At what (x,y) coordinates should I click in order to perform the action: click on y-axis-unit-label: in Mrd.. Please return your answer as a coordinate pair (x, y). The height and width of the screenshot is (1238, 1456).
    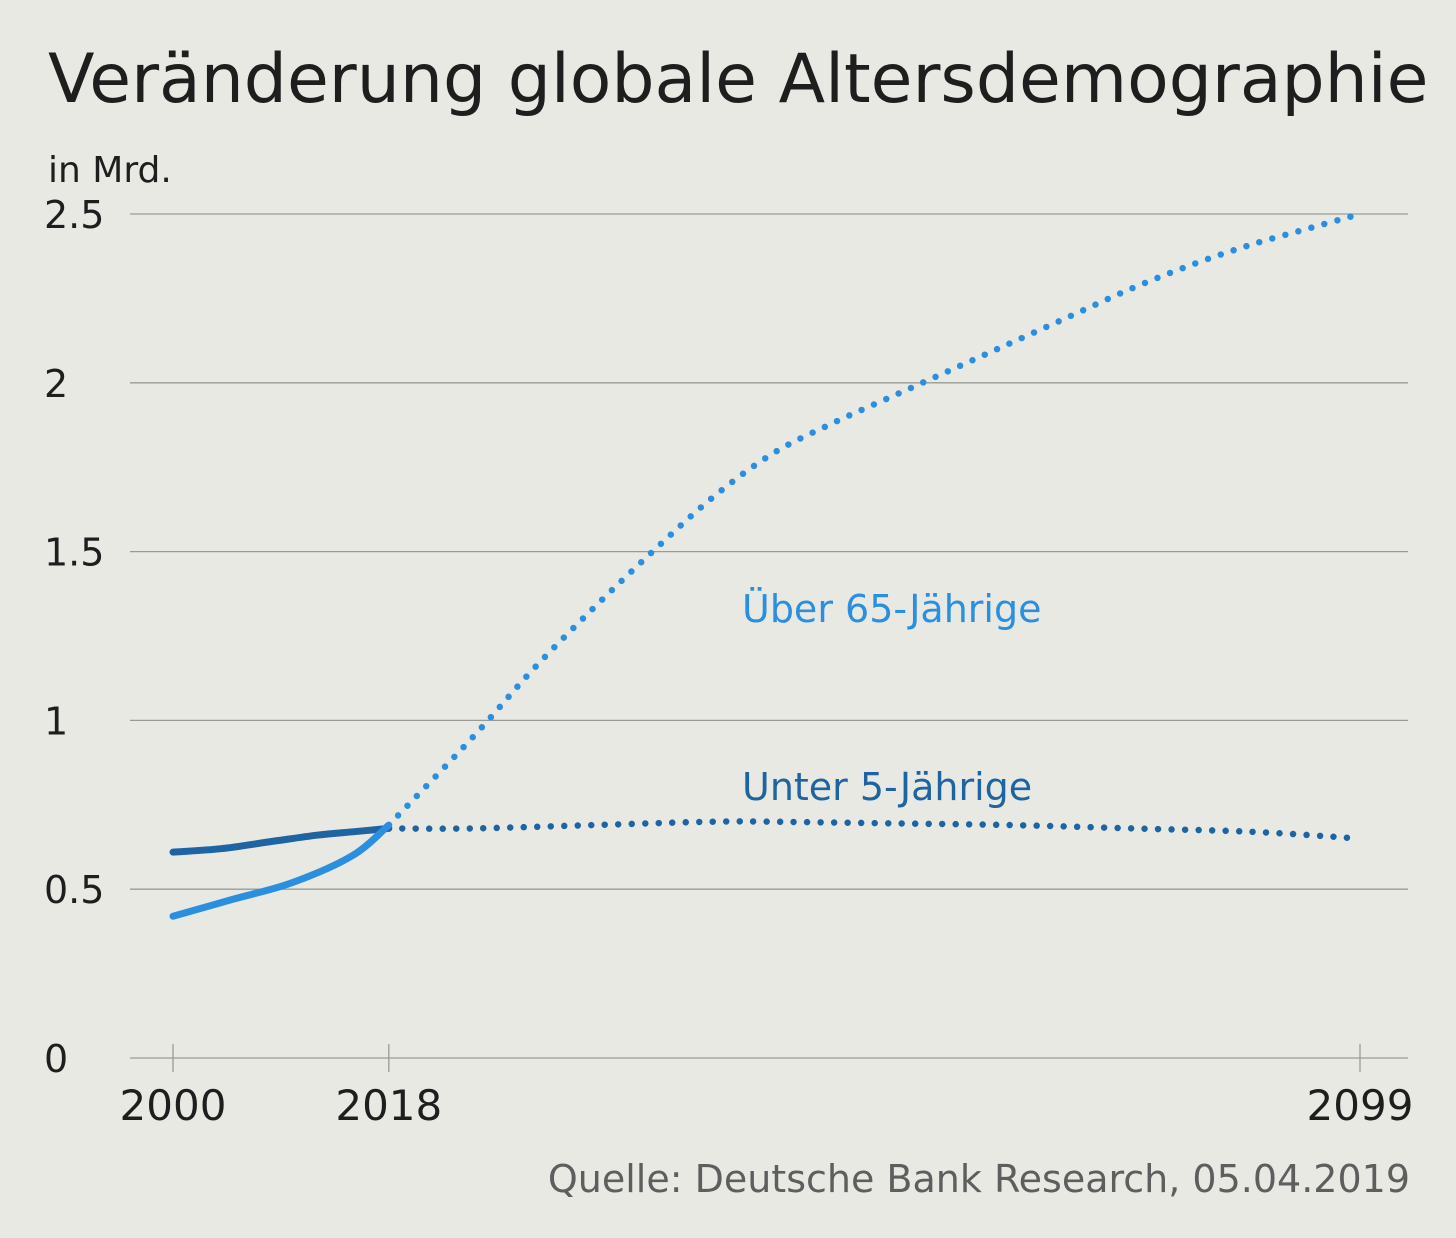
    Looking at the image, I should click on (110, 170).